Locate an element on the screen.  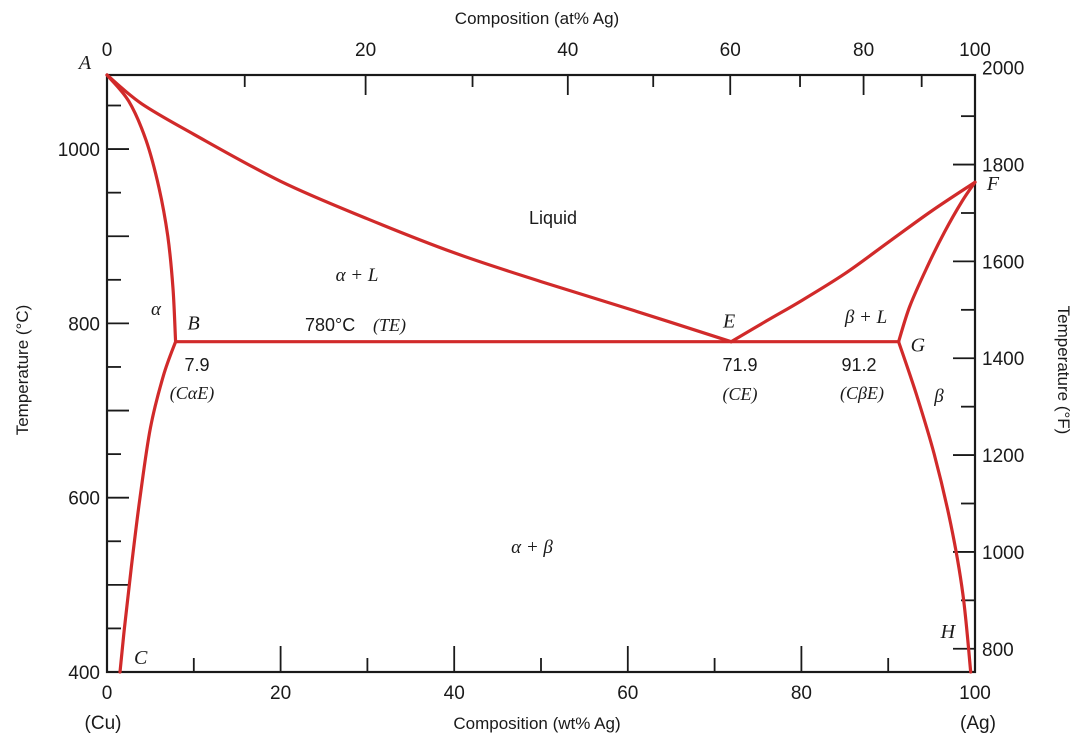
region-alpha-plus-liquid: α + L is located at coordinates (357, 275).